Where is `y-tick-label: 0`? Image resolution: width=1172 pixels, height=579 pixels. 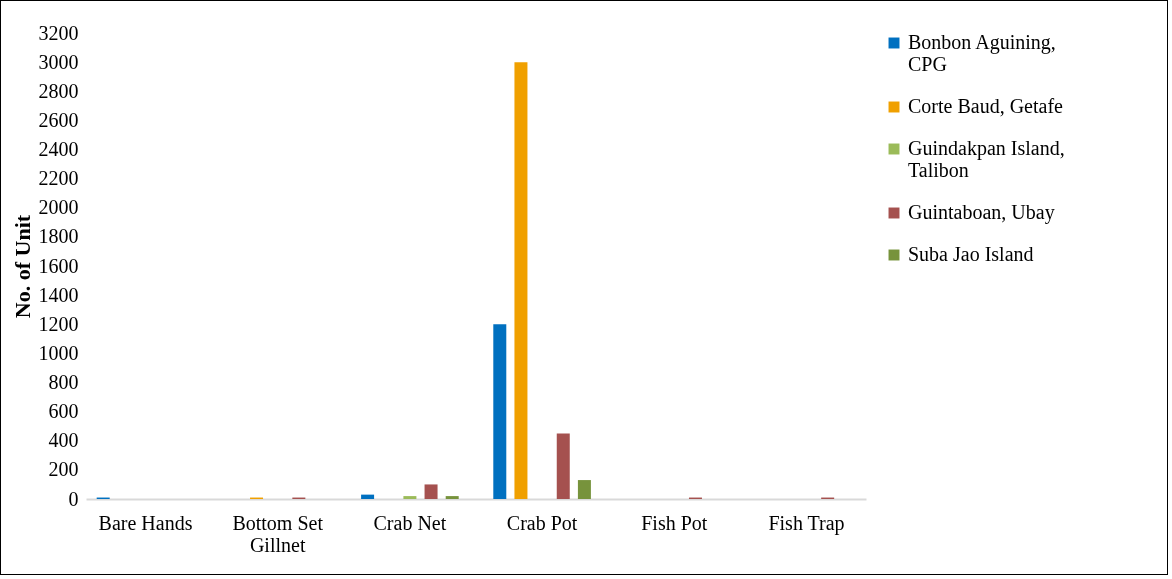 y-tick-label: 0 is located at coordinates (73, 498).